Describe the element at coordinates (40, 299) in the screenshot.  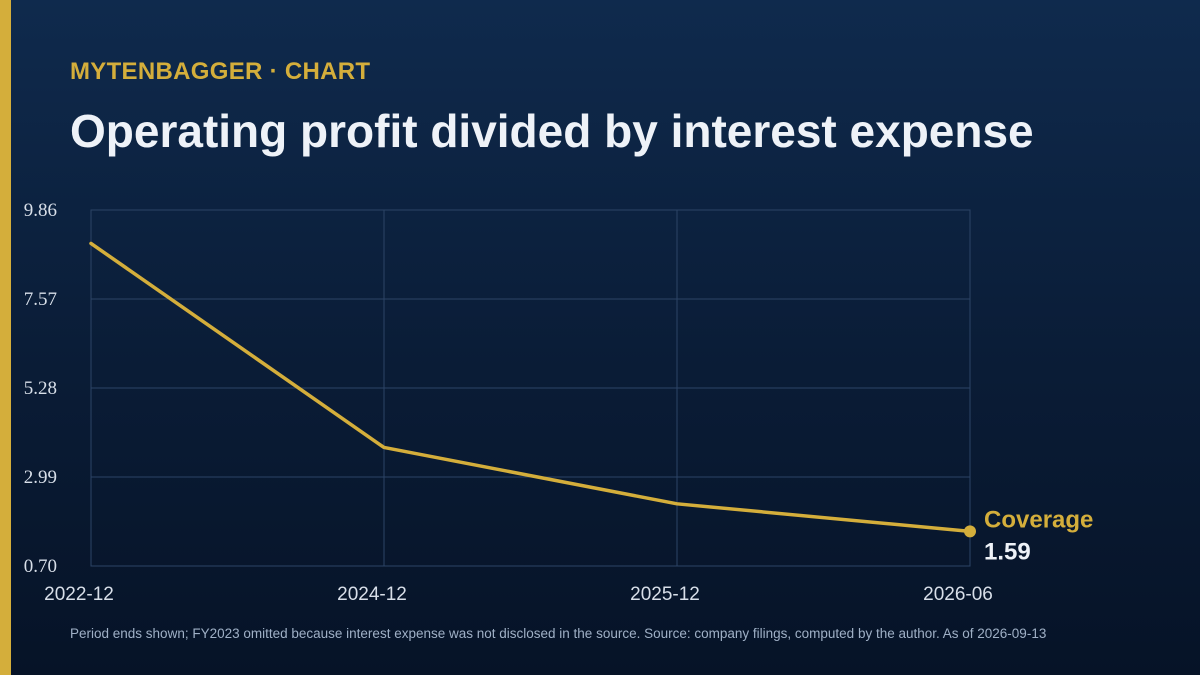
I see `y-tick-label: 7.57` at that location.